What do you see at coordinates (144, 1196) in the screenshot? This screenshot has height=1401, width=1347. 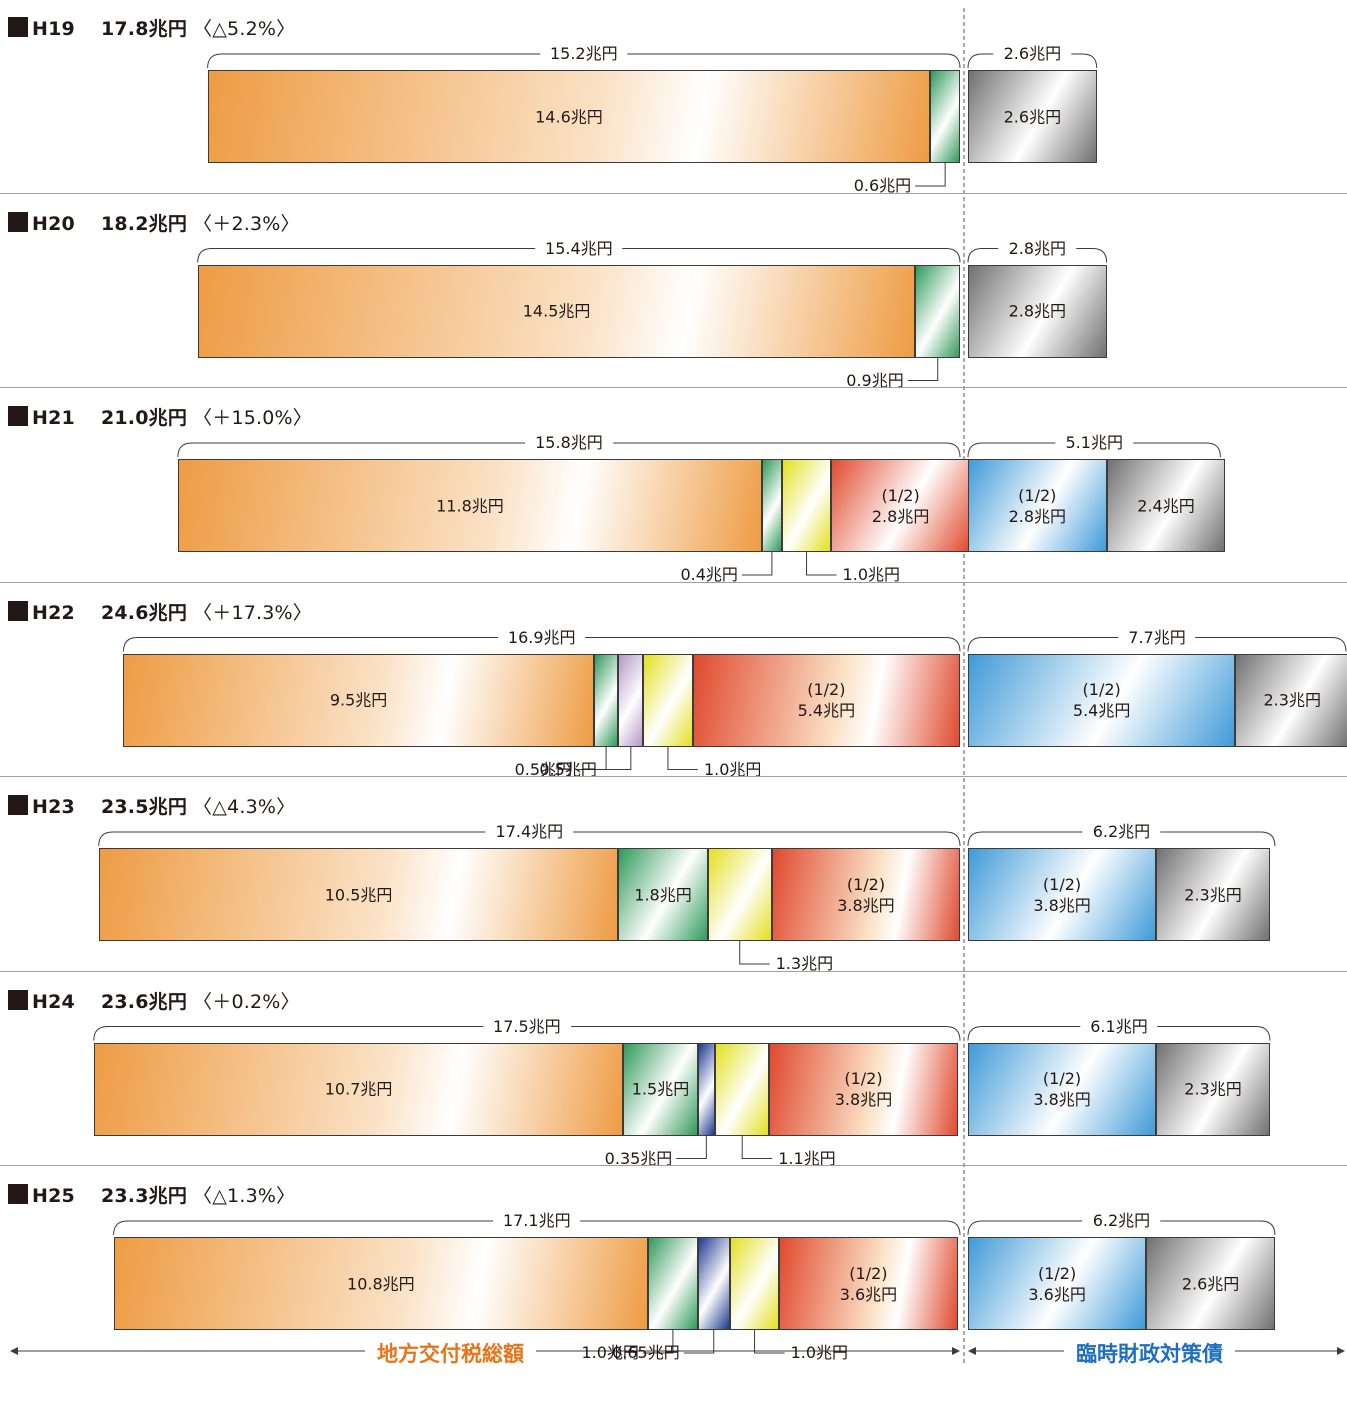 I see `year-total: 23.3兆円` at bounding box center [144, 1196].